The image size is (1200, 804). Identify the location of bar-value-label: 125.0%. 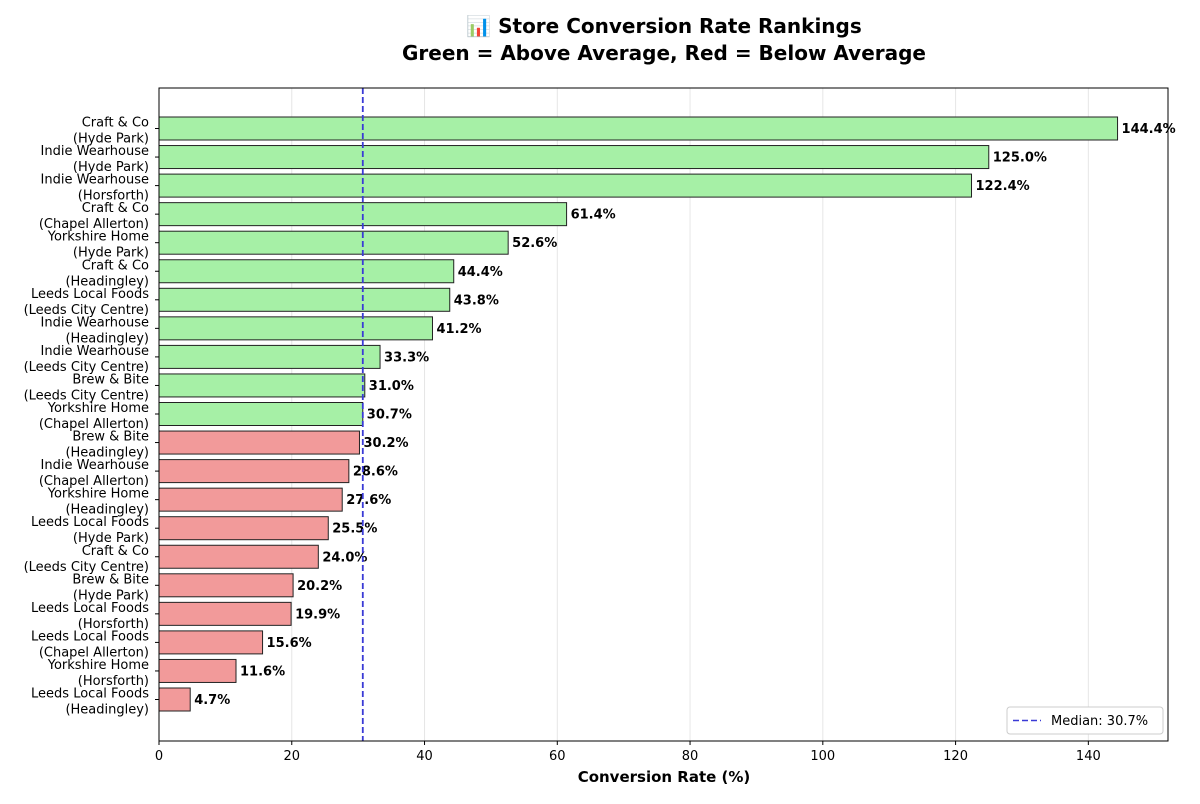
(1020, 158).